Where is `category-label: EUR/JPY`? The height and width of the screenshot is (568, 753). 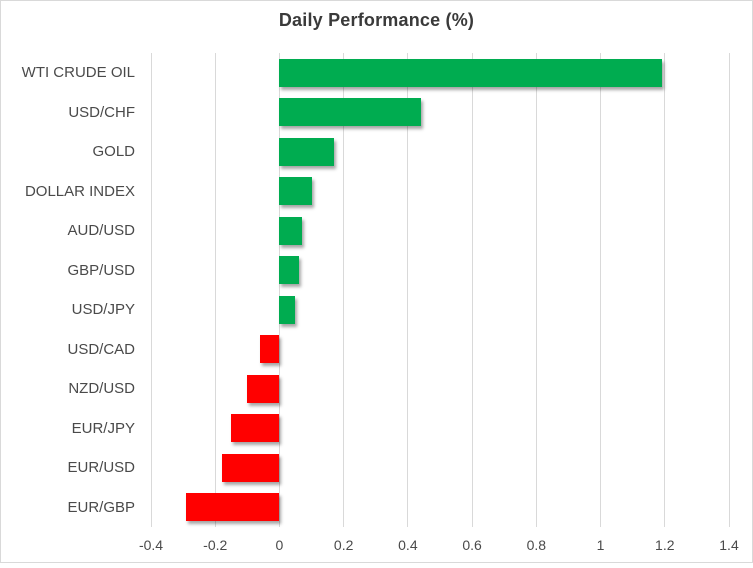
category-label: EUR/JPY is located at coordinates (103, 428).